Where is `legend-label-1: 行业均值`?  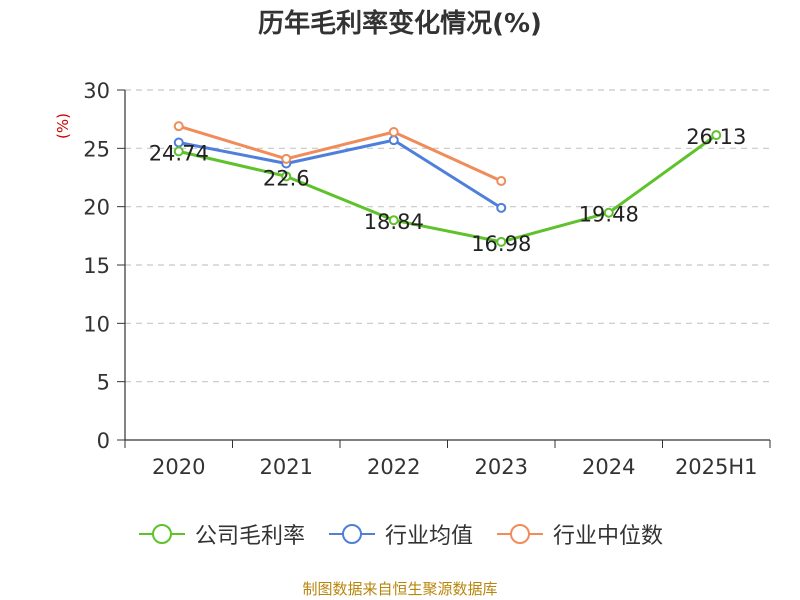
legend-label-1: 行业均值 is located at coordinates (428, 536).